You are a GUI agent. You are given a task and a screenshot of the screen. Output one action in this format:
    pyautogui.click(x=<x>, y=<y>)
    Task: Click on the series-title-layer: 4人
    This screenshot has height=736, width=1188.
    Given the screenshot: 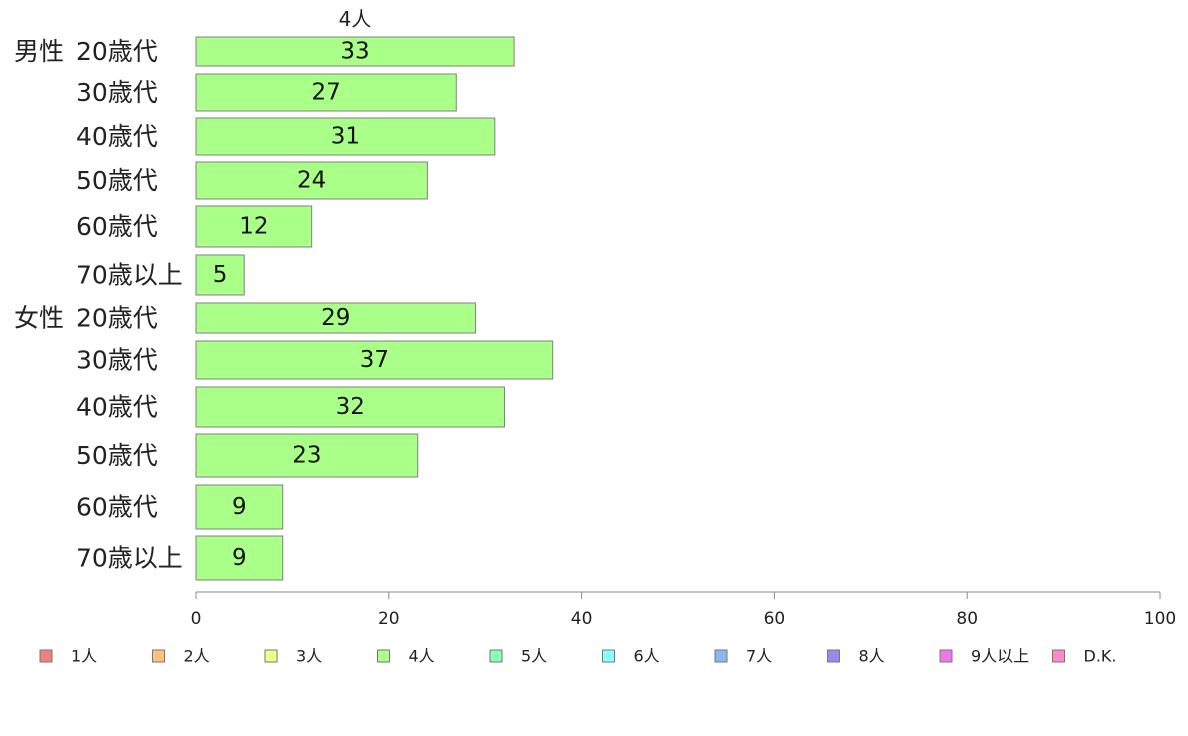 What is the action you would take?
    pyautogui.click(x=355, y=19)
    